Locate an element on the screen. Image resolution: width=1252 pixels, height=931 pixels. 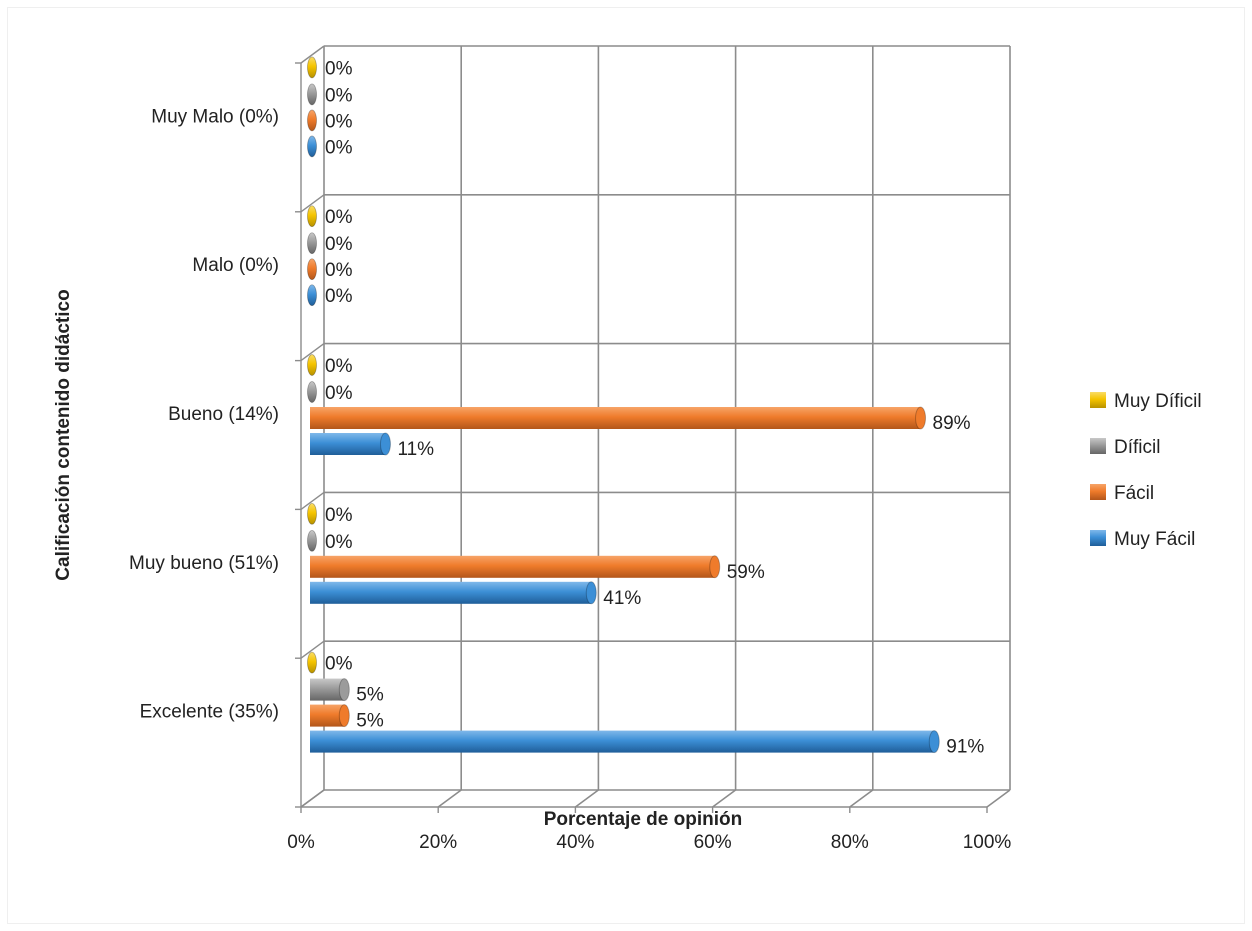
x-tick-label: 20% is located at coordinates (438, 842).